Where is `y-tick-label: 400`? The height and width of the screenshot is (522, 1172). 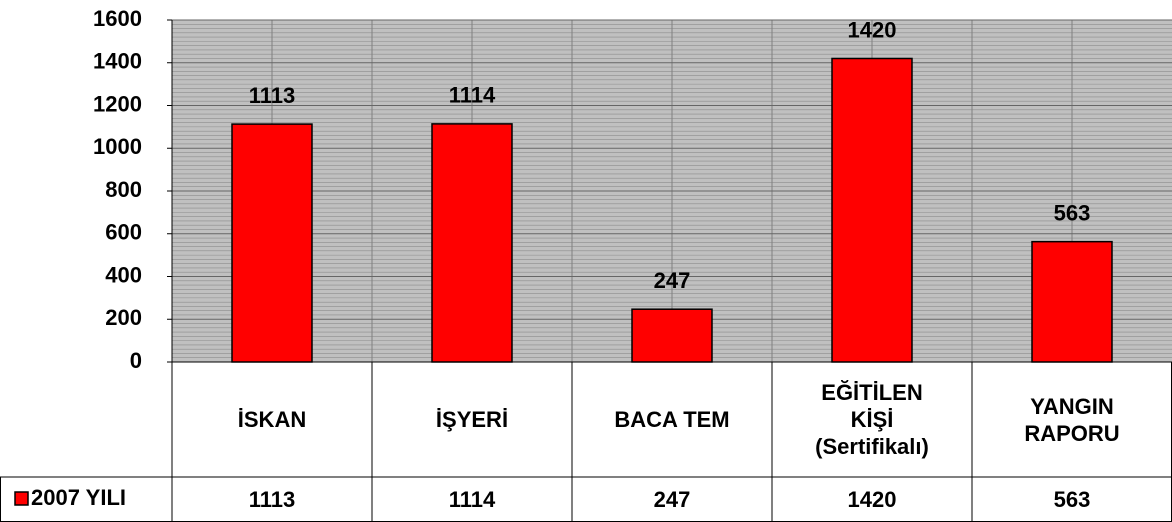
y-tick-label: 400 is located at coordinates (123, 274).